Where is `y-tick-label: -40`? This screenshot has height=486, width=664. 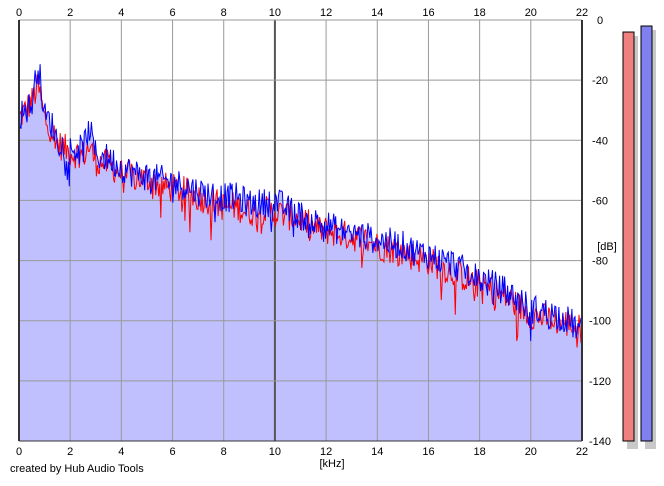 y-tick-label: -40 is located at coordinates (600, 141).